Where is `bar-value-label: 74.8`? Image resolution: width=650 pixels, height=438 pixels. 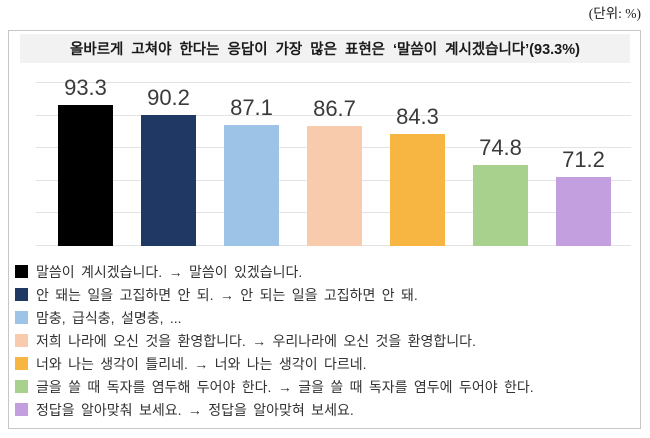 bar-value-label: 74.8 is located at coordinates (500, 148).